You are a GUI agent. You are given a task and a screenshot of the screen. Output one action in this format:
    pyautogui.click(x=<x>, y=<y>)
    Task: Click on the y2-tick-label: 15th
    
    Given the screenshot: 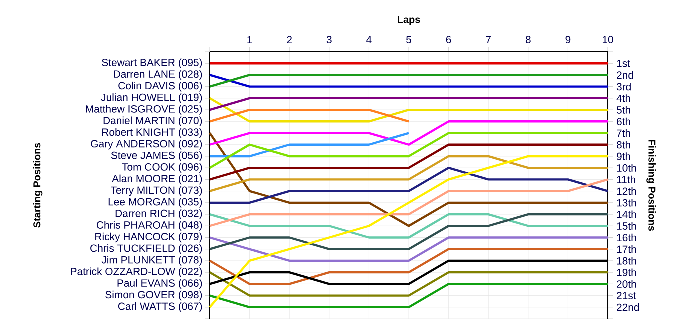 What is the action you would take?
    pyautogui.click(x=626, y=226)
    